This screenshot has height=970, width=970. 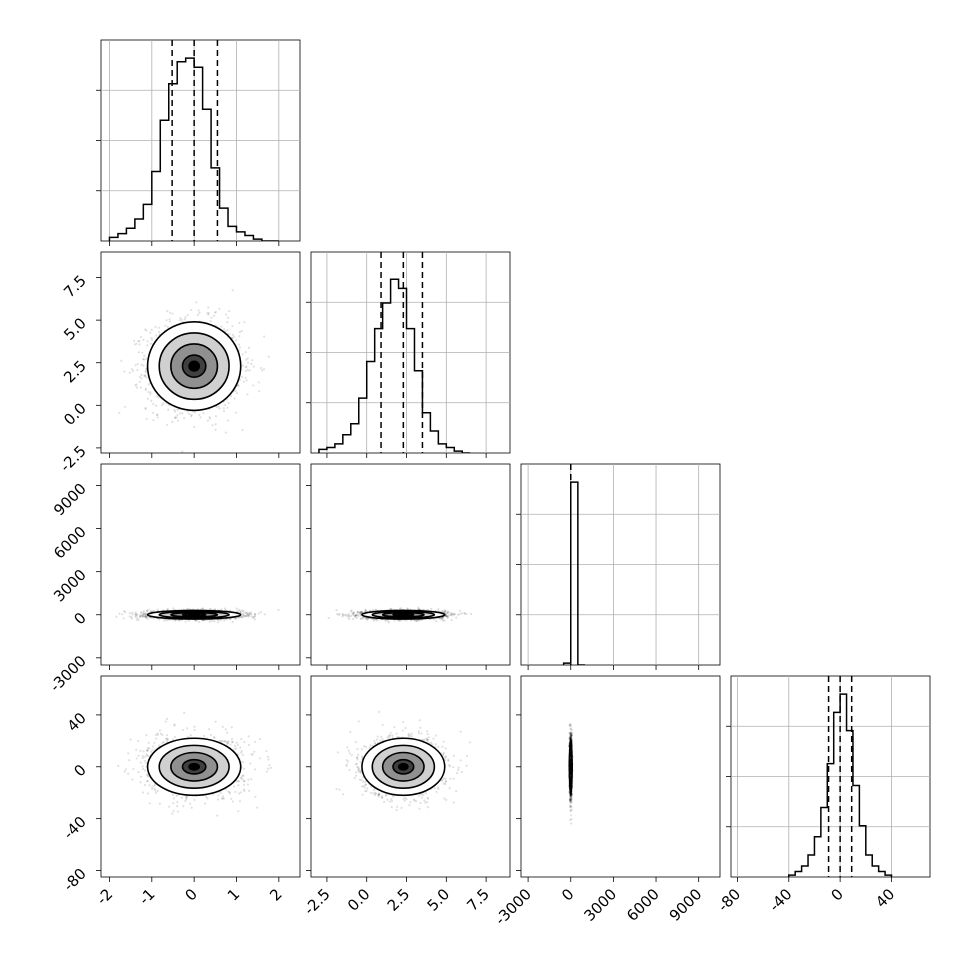 I want to click on panel-x2-vs-x1, so click(x=400, y=615).